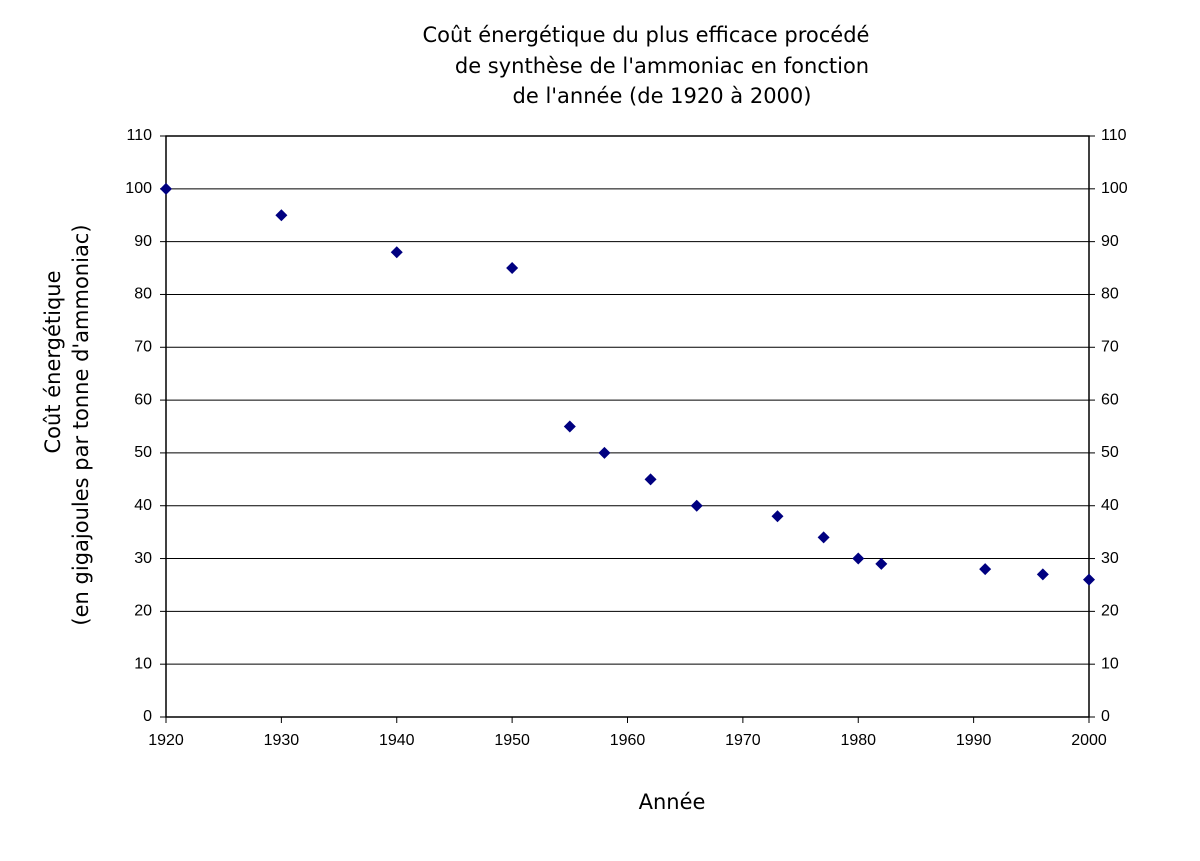 This screenshot has width=1200, height=861. Describe the element at coordinates (81, 424) in the screenshot. I see `y-axis-label: (en gigajoules par tonne d'ammoniac)` at that location.